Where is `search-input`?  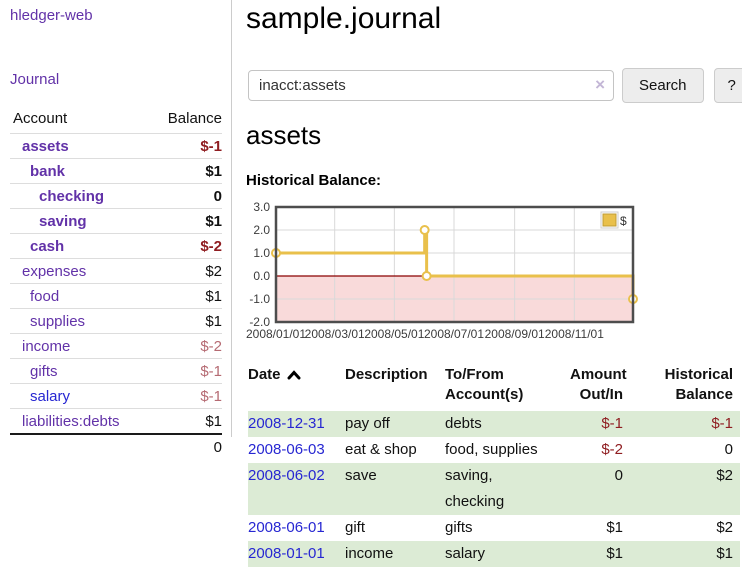 search-input is located at coordinates (431, 85).